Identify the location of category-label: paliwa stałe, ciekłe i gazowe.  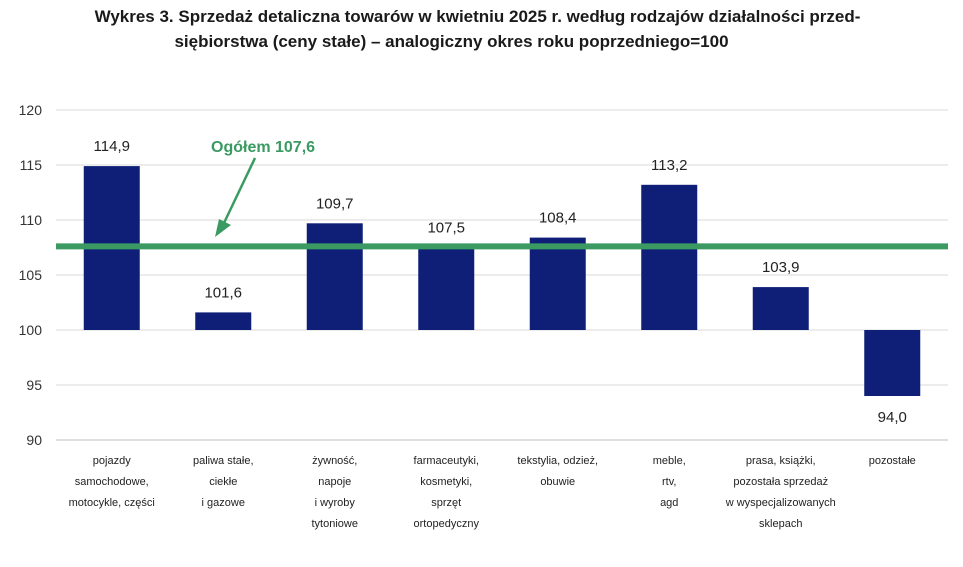
(223, 482).